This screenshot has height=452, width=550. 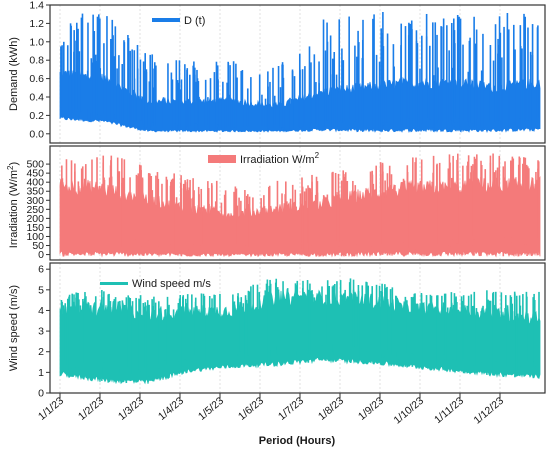 I want to click on x-tick-label: 1/6/23, so click(x=251, y=409).